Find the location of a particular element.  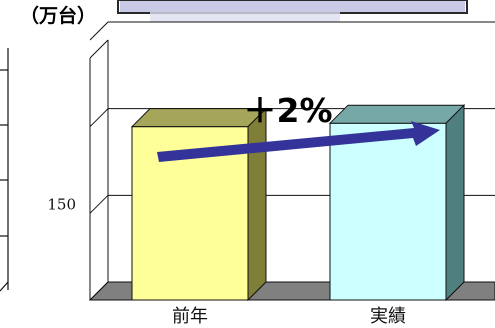

header-strip is located at coordinates (292, 11).